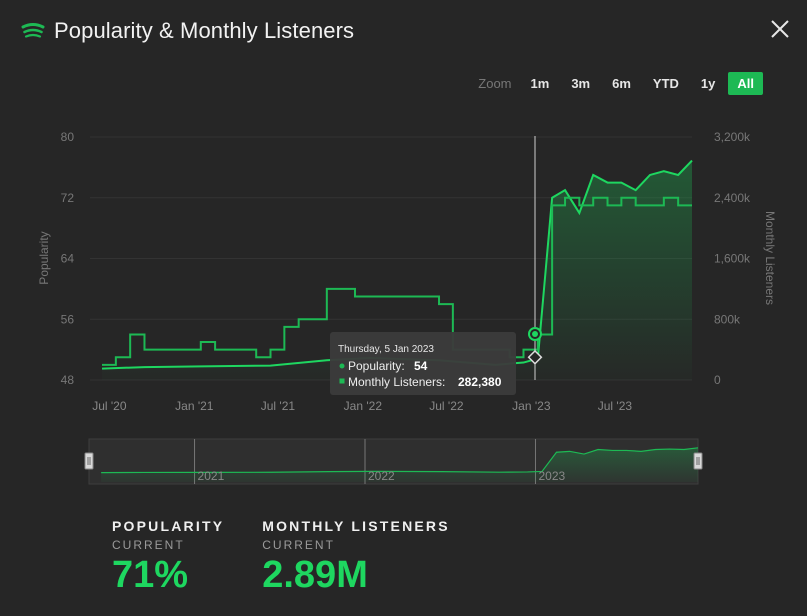  I want to click on tooltip-popularity-value: 54, so click(421, 366).